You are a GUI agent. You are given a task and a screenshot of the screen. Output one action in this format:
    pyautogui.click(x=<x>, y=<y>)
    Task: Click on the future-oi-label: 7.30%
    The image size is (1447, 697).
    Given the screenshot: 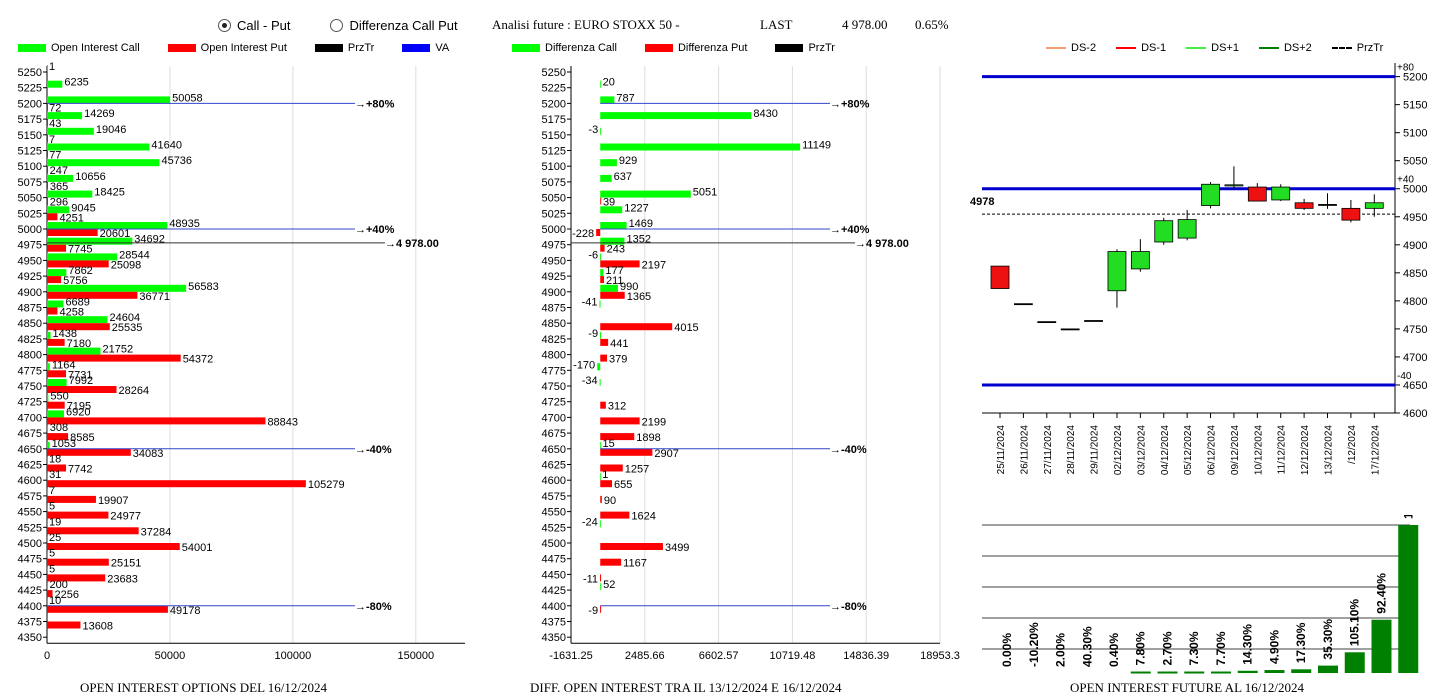 What is the action you would take?
    pyautogui.click(x=1194, y=648)
    